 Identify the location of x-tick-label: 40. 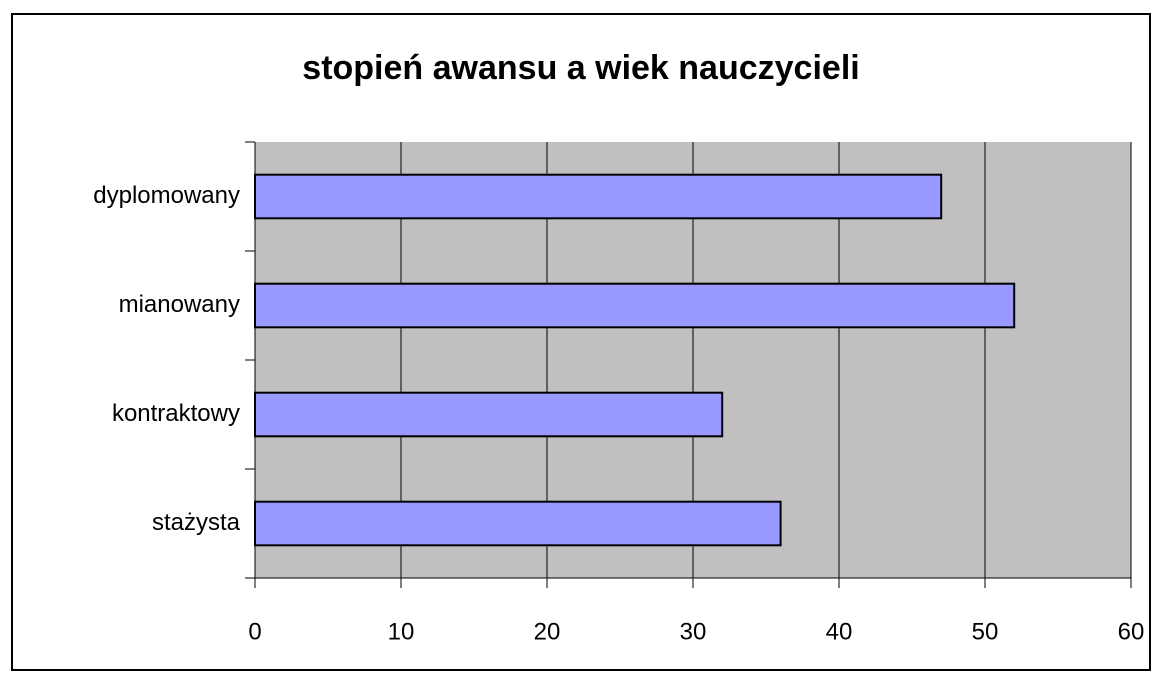
(839, 631).